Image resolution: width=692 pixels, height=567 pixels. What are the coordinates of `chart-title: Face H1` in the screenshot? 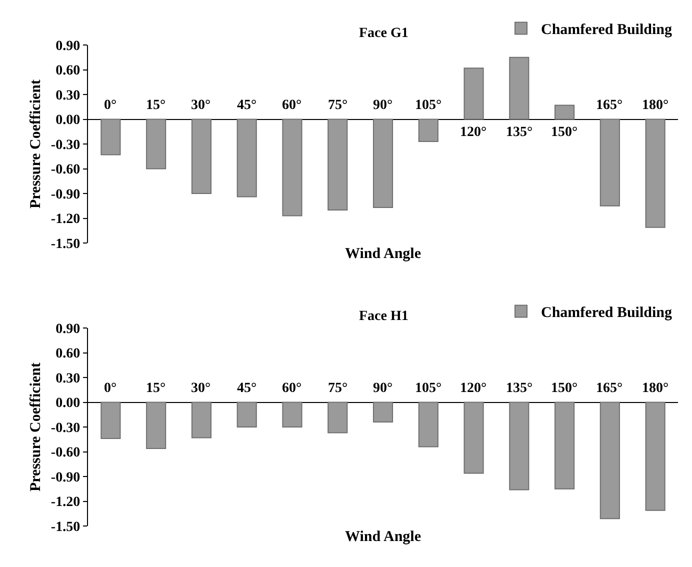 It's located at (383, 316).